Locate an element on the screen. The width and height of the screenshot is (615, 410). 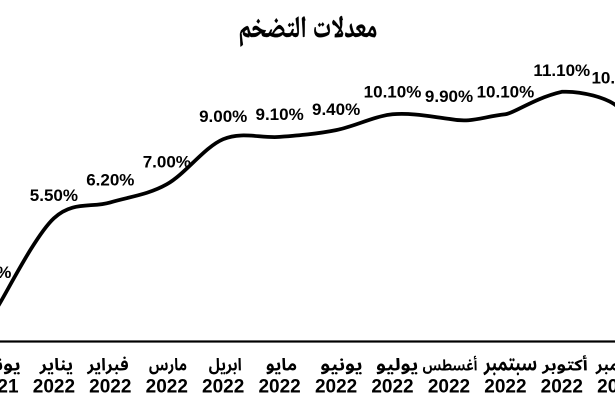
svg-text: 1.80% is located at coordinates (5, 272).